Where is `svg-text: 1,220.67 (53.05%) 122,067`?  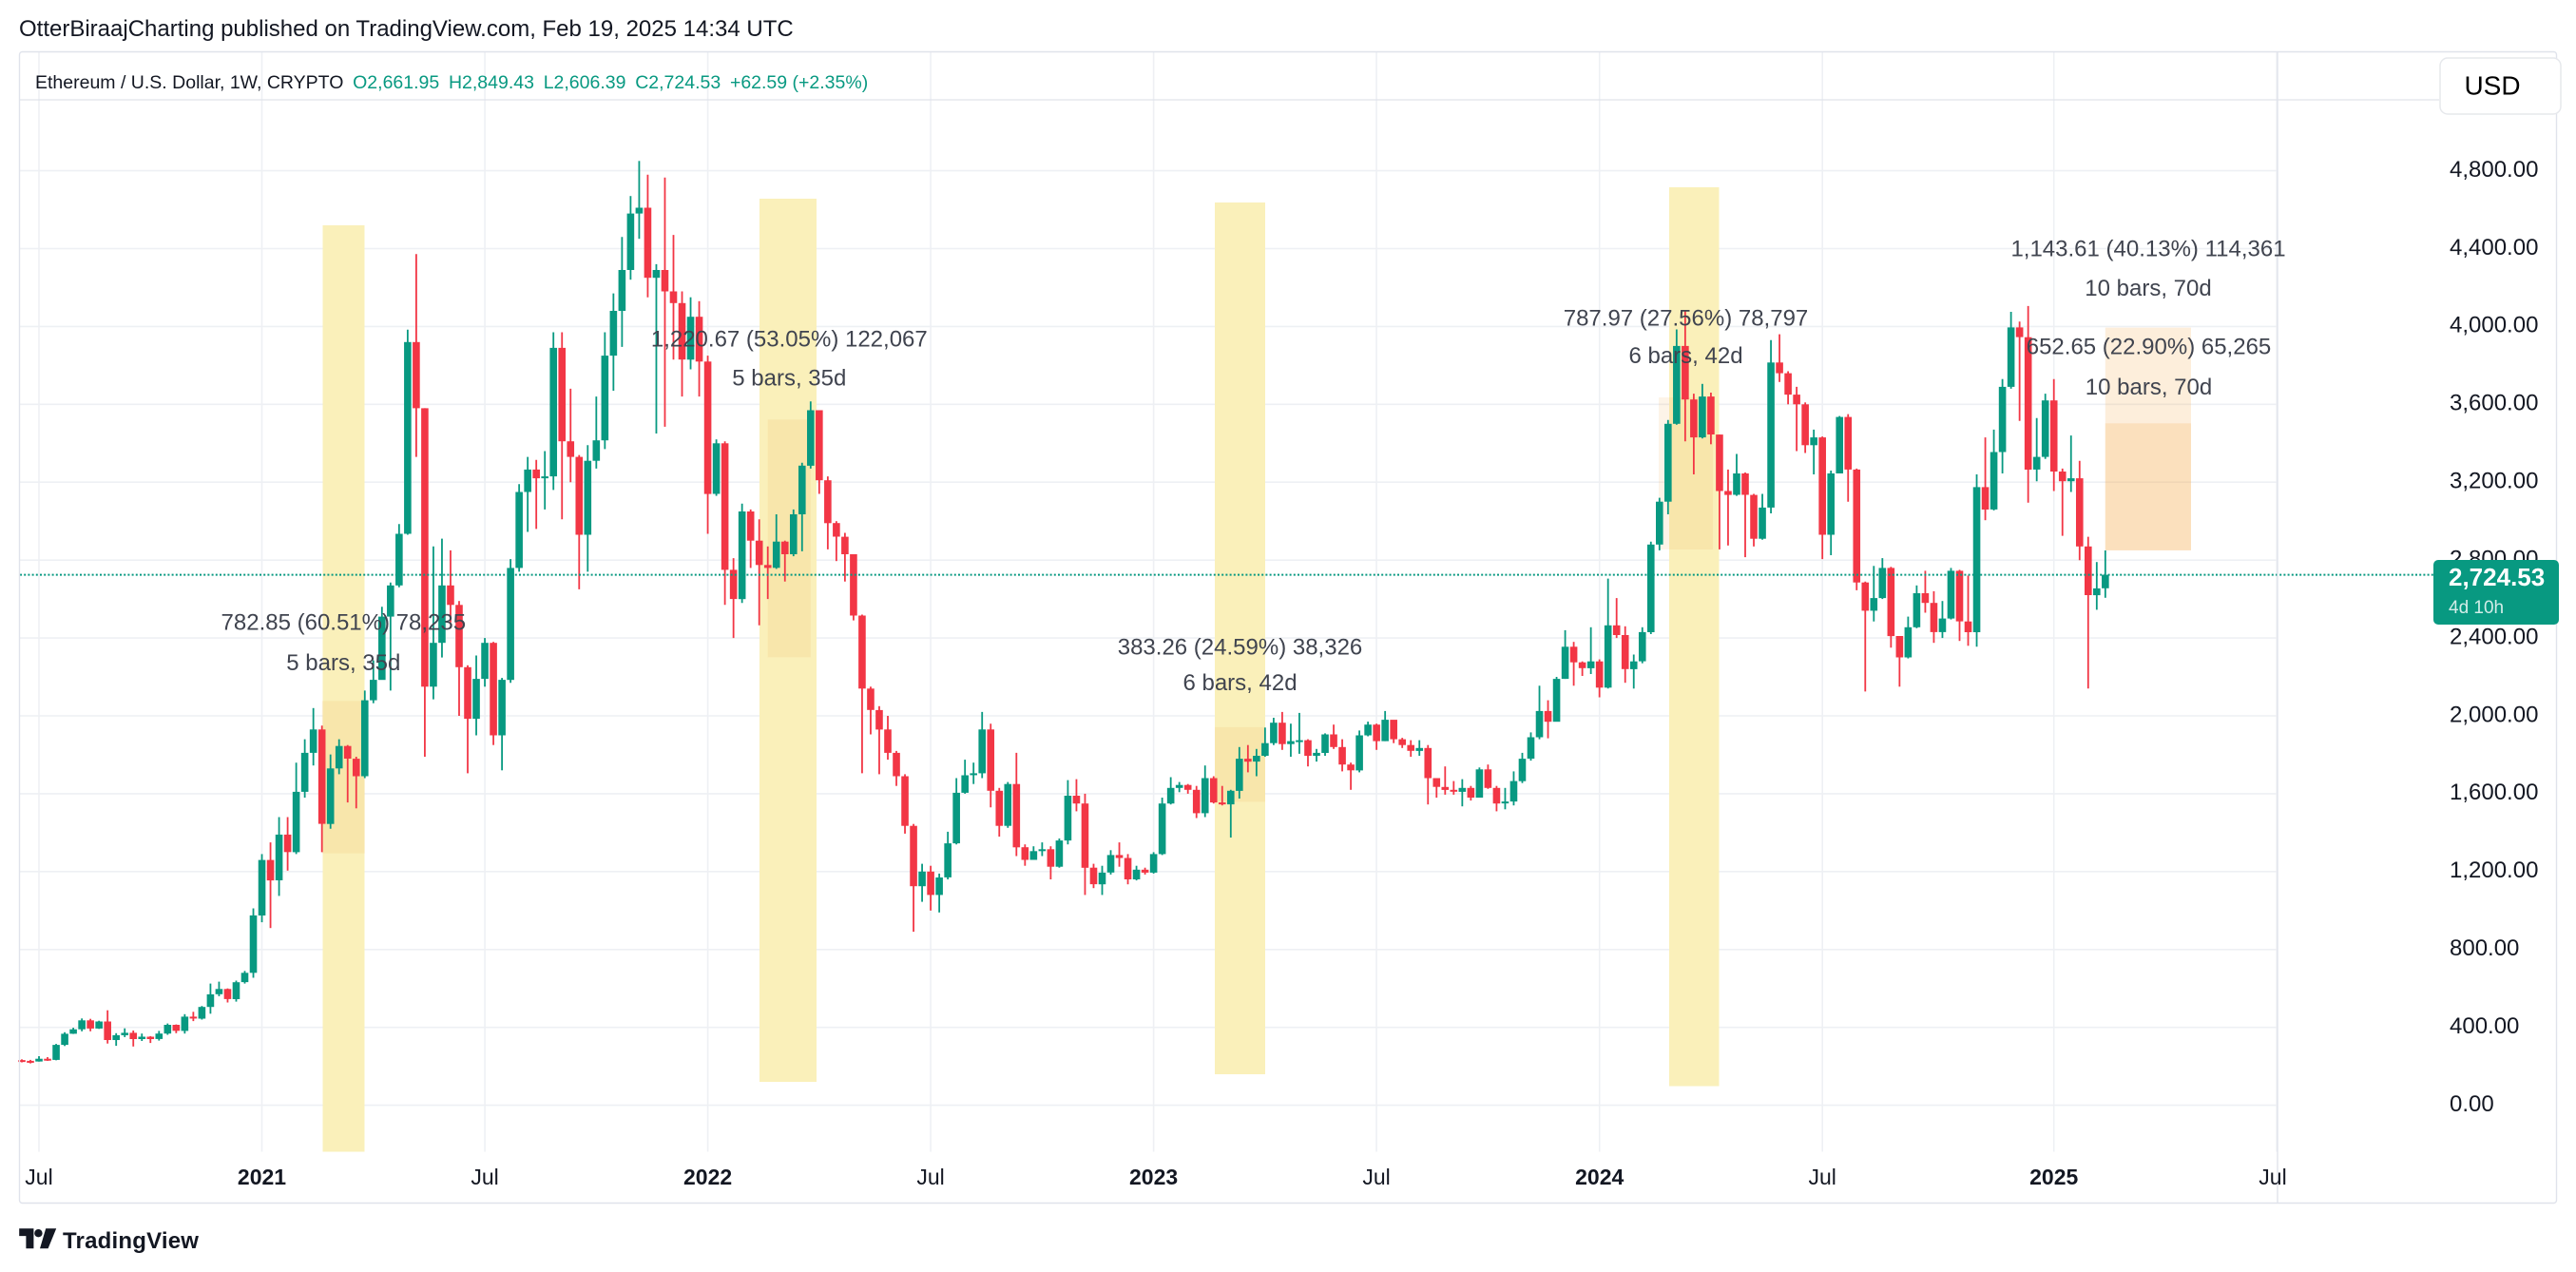 svg-text: 1,220.67 (53.05%) 122,067 is located at coordinates (790, 339).